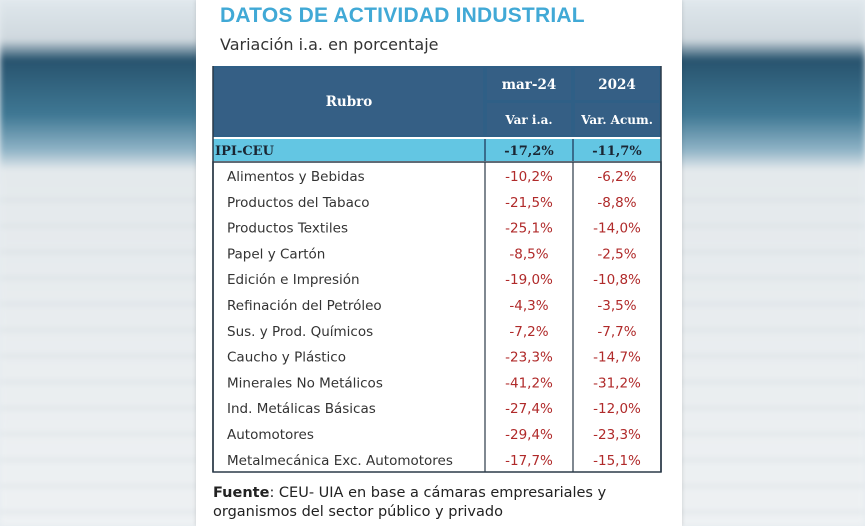 The width and height of the screenshot is (865, 526). What do you see at coordinates (270, 435) in the screenshot?
I see `row-label: Automotores` at bounding box center [270, 435].